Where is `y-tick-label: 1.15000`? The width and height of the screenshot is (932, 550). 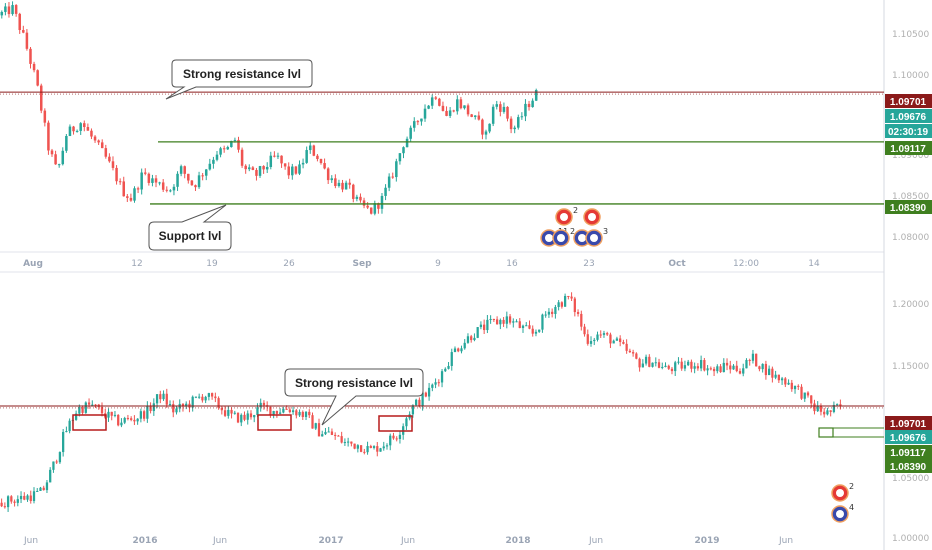
y-tick-label: 1.15000 is located at coordinates (910, 367).